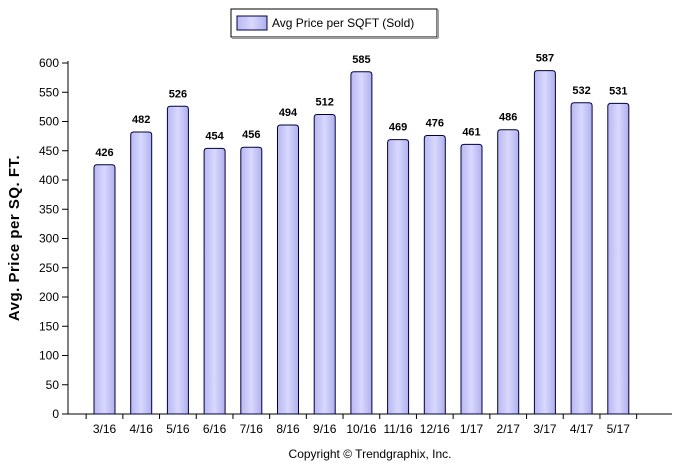  I want to click on x-tick-label: 2/17, so click(509, 429).